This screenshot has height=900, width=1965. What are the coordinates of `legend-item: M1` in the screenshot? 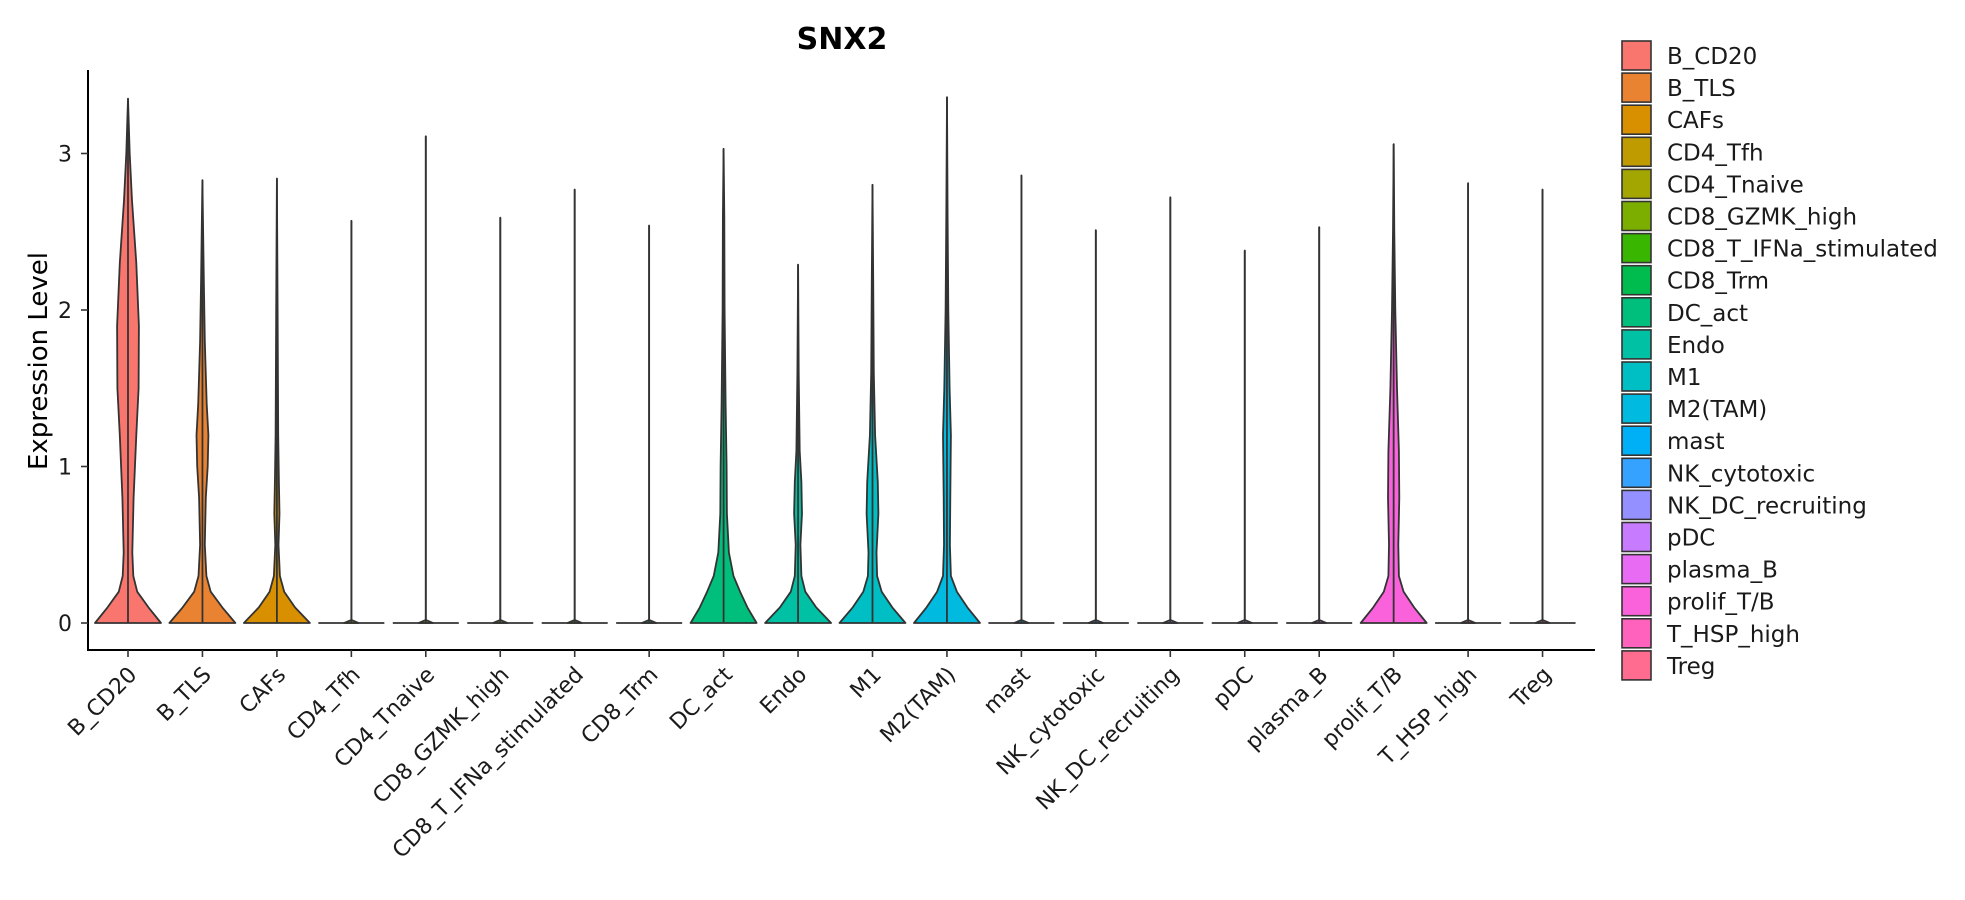 It's located at (1661, 376).